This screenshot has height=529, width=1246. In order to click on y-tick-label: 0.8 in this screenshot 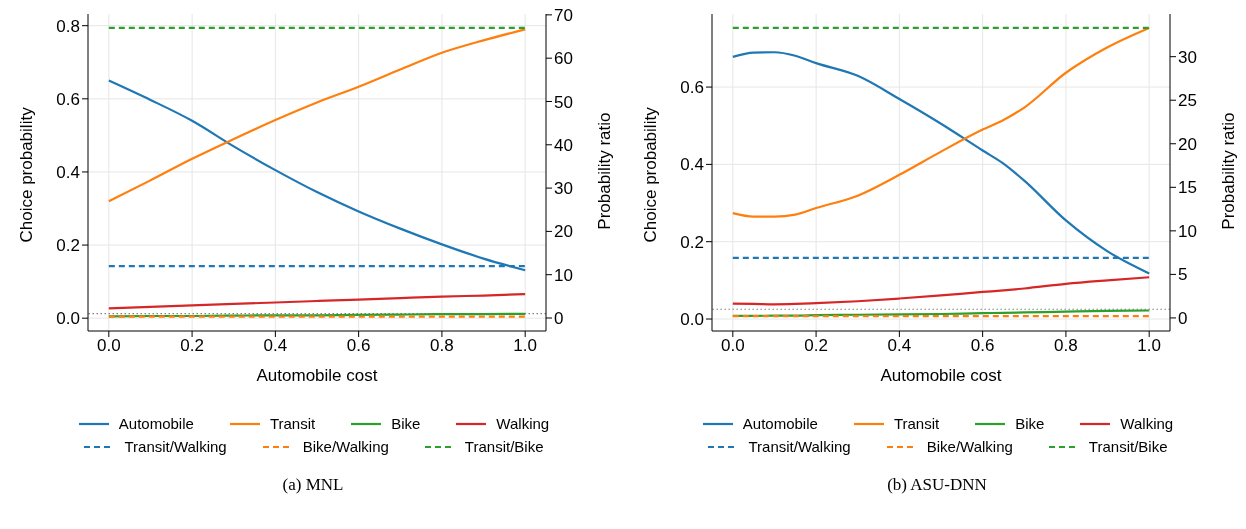, I will do `click(68, 26)`.